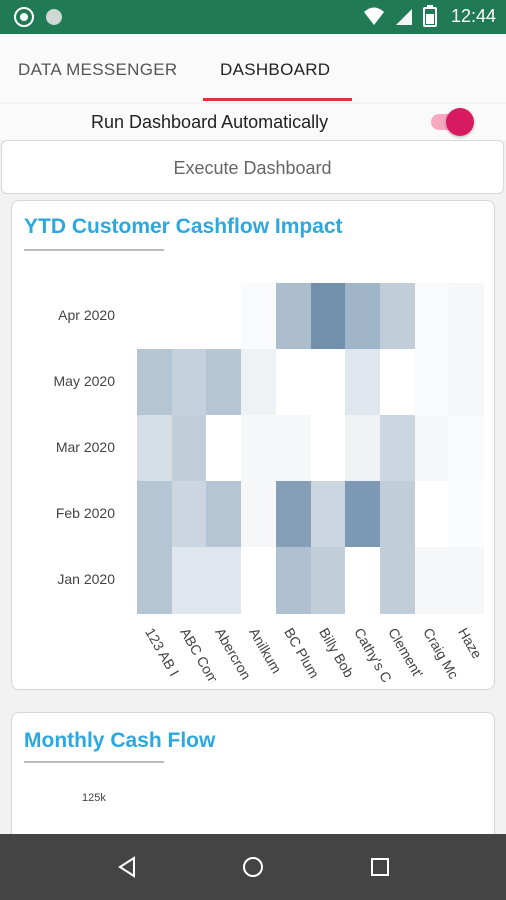 The width and height of the screenshot is (506, 900). Describe the element at coordinates (429, 16) in the screenshot. I see `battery-icon` at that location.